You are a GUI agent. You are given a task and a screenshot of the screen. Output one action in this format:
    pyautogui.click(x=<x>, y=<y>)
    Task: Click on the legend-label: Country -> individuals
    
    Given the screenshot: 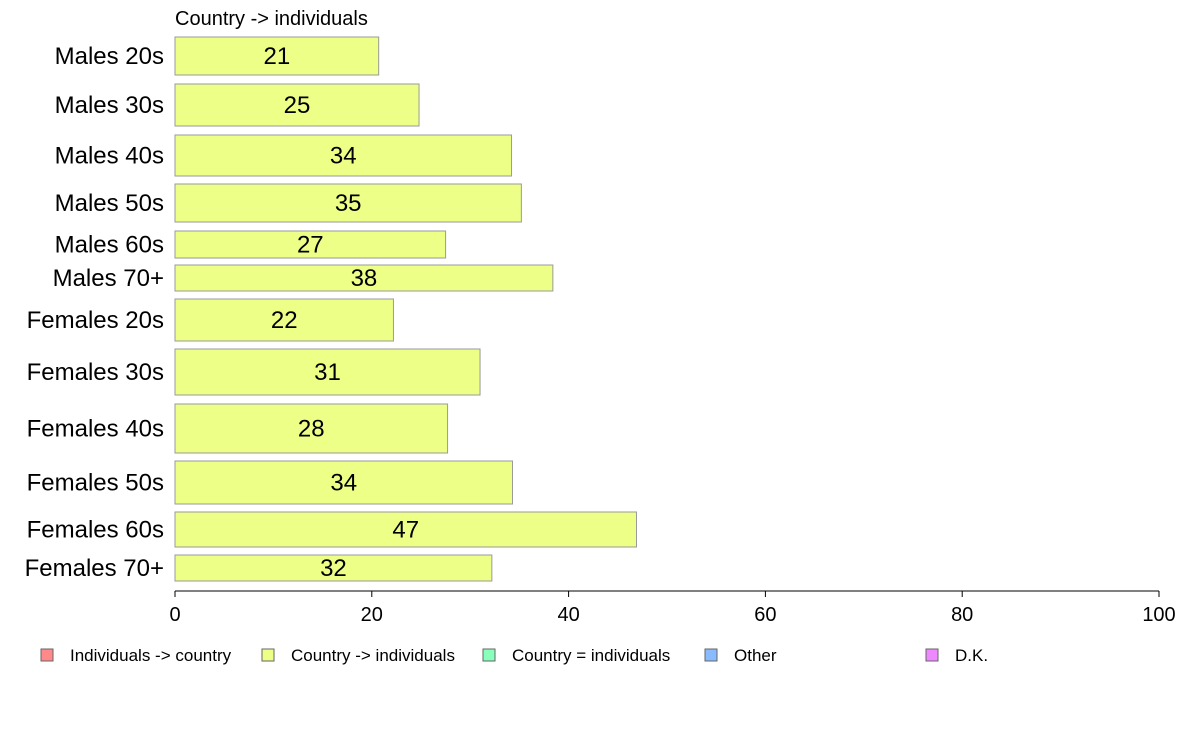 What is the action you would take?
    pyautogui.click(x=373, y=655)
    